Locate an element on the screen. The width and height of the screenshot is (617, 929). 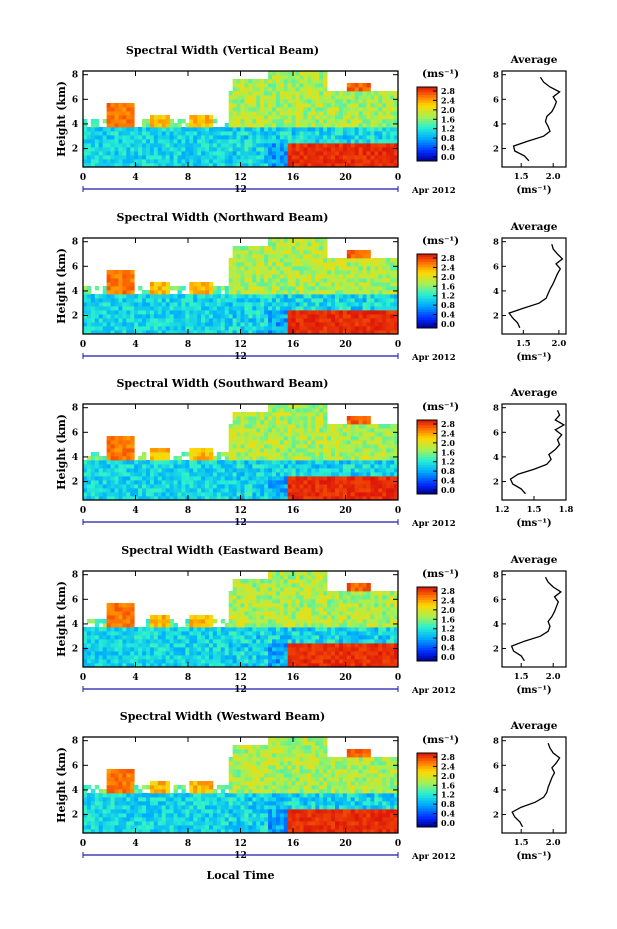
average-x-tick-label: 1.8 is located at coordinates (566, 510).